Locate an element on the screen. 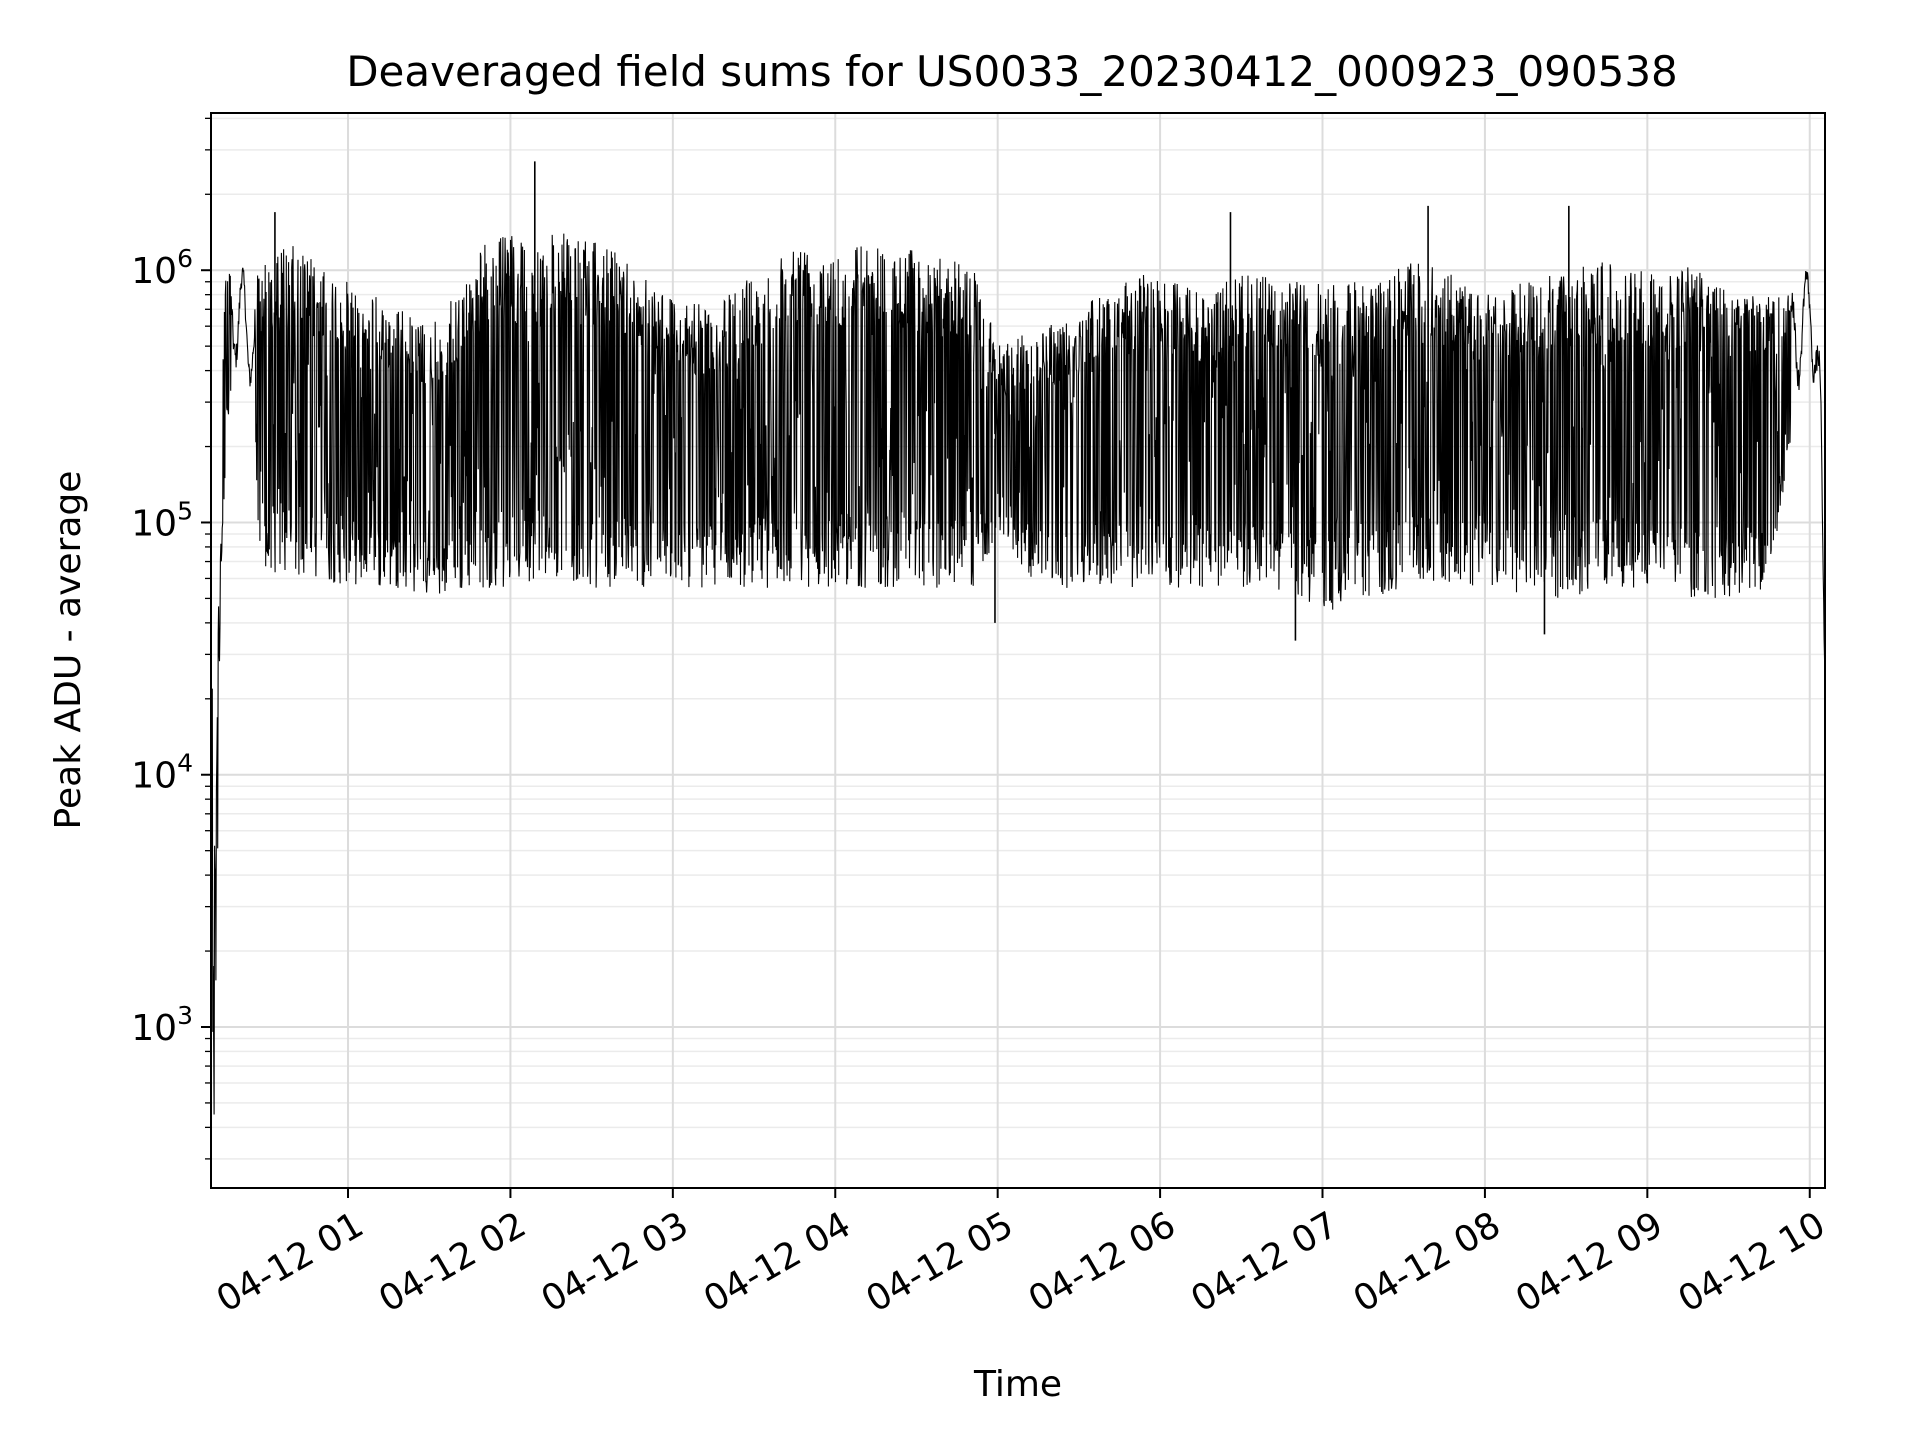  y-tick-label: 10⁴ is located at coordinates (162, 773).